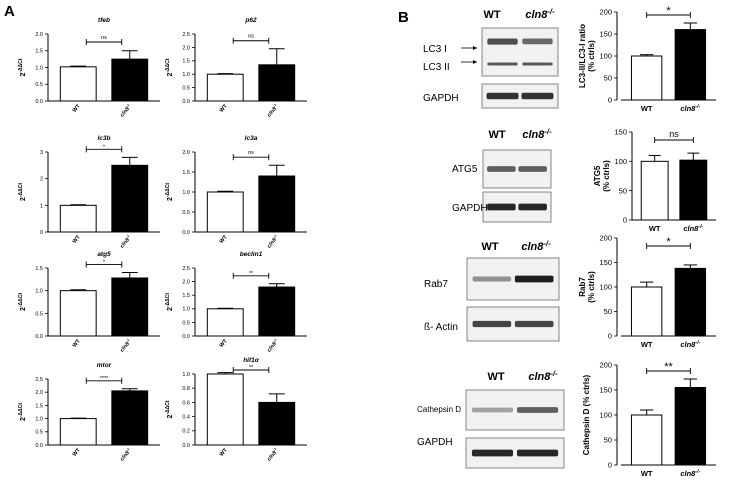 Image resolution: width=745 pixels, height=489 pixels. Describe the element at coordinates (668, 242) in the screenshot. I see `significance-label: *` at that location.